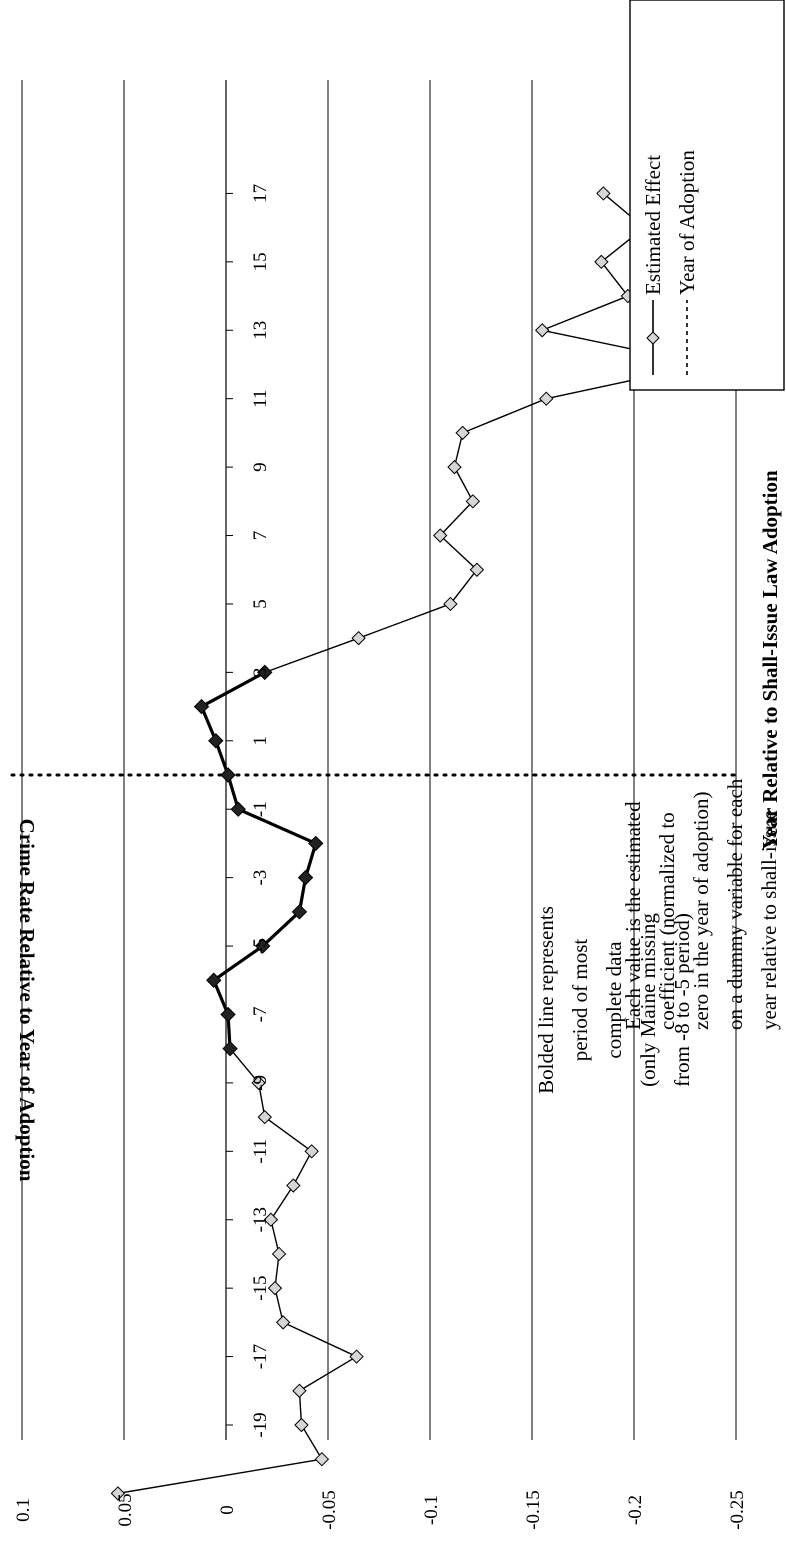 This screenshot has width=786, height=1556. What do you see at coordinates (260, 673) in the screenshot?
I see `x-tick-label: 3` at bounding box center [260, 673].